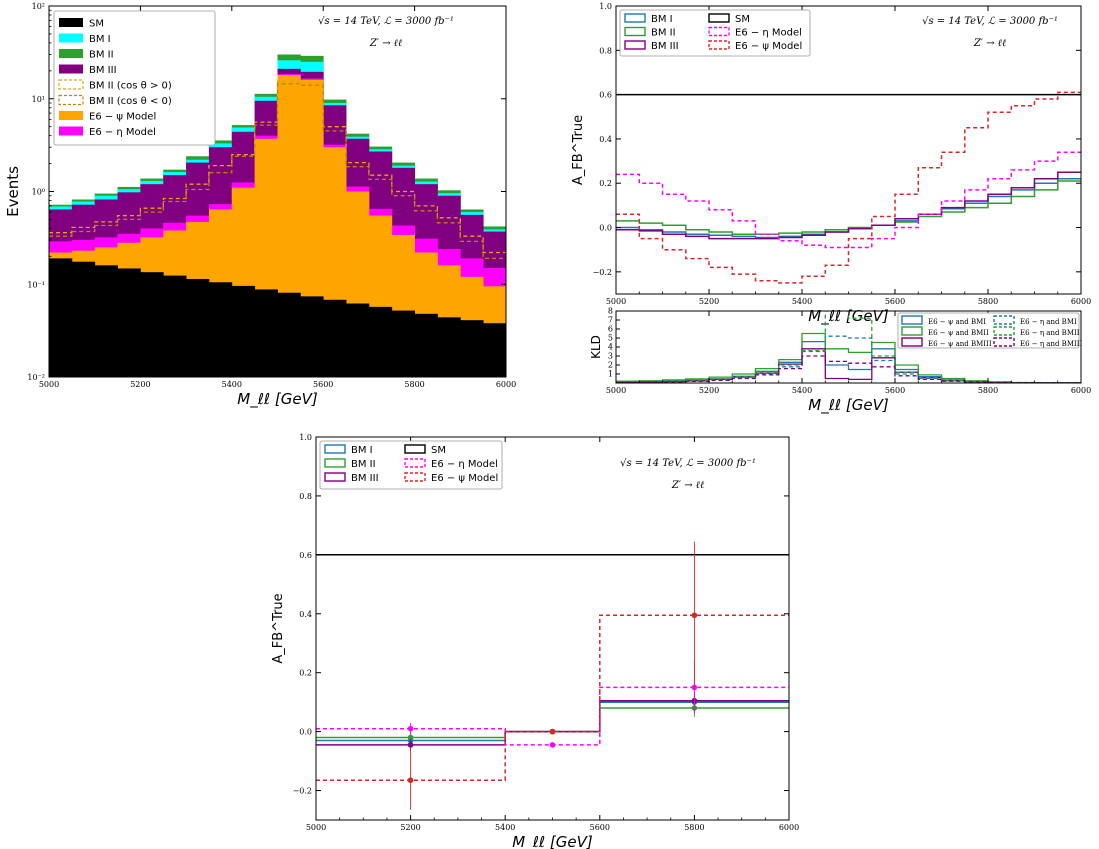 This screenshot has width=1099, height=849. Describe the element at coordinates (958, 333) in the screenshot. I see `legend-label: E6 − ψ and BMII` at that location.